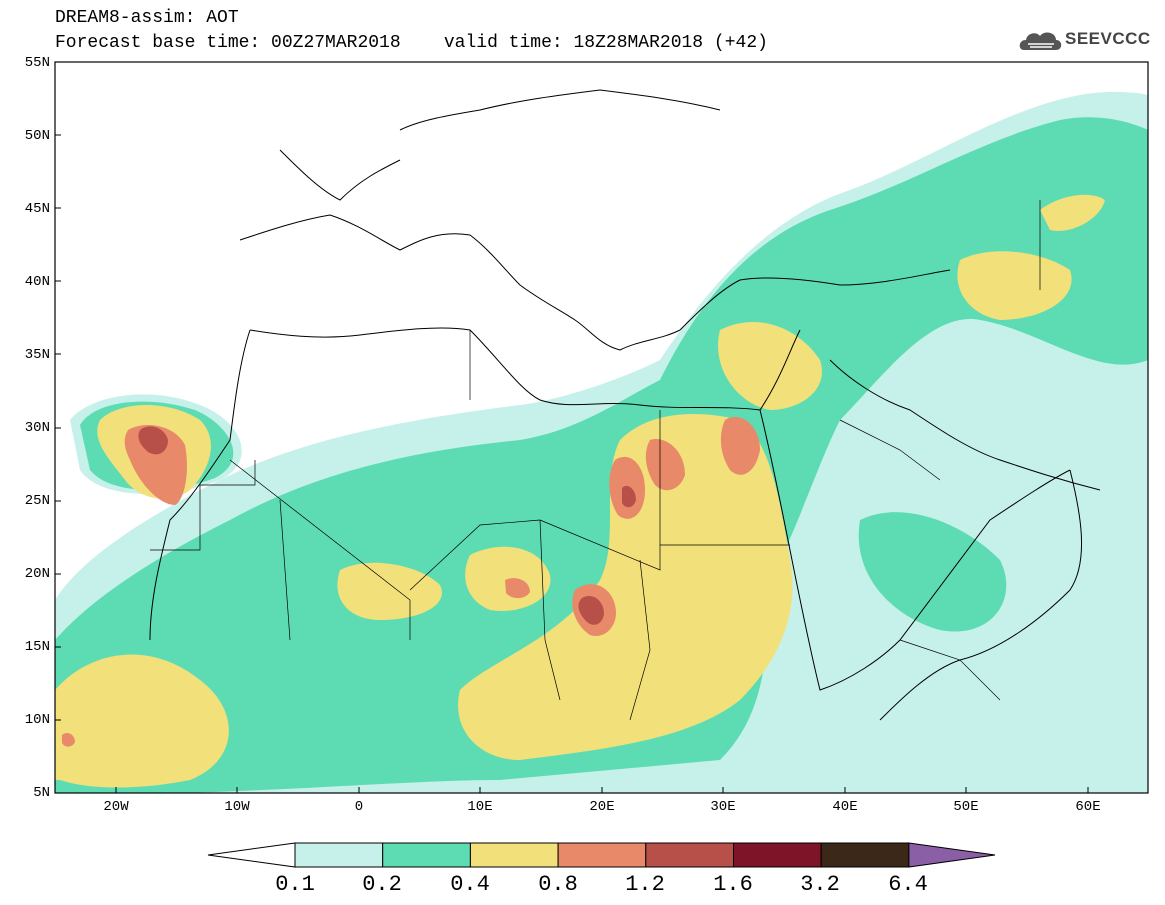  What do you see at coordinates (37, 355) in the screenshot?
I see `lat-label: 35N` at bounding box center [37, 355].